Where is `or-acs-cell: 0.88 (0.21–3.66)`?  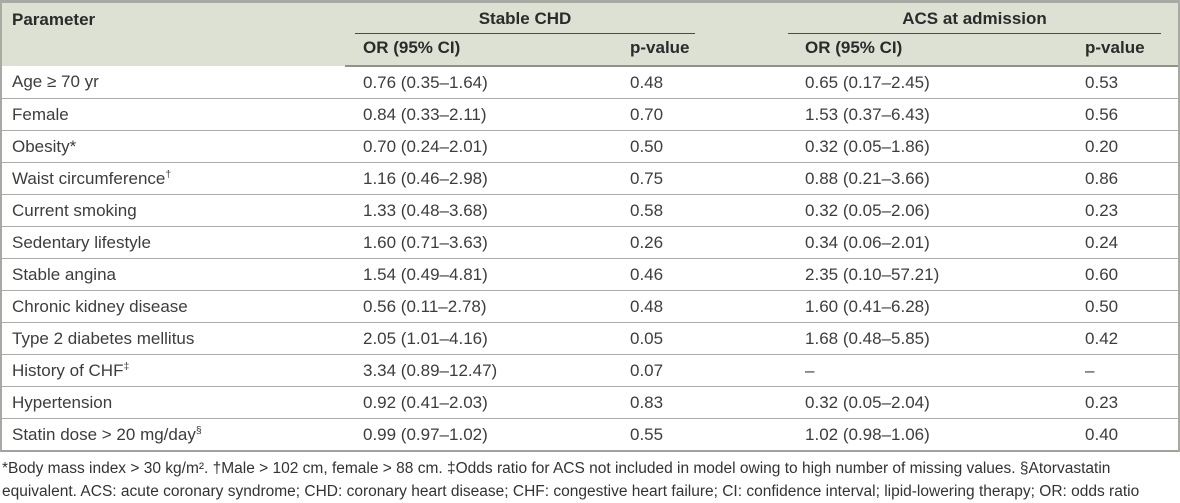
or-acs-cell: 0.88 (0.21–3.66) is located at coordinates (885, 178).